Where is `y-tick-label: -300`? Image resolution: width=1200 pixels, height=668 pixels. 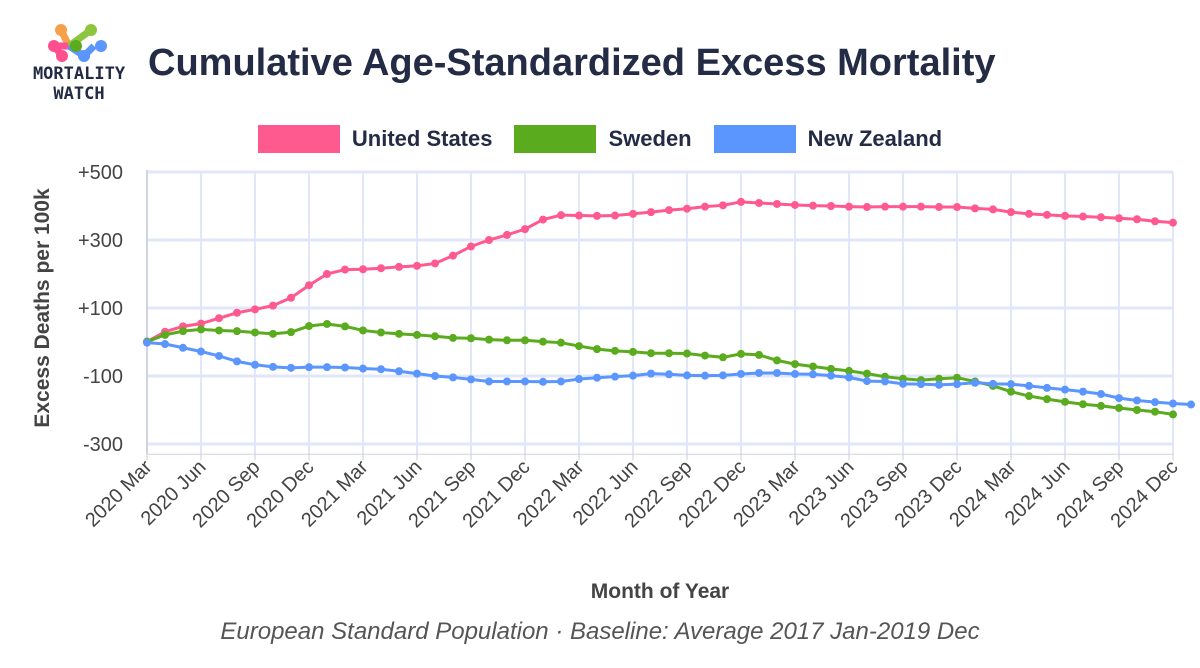
y-tick-label: -300 is located at coordinates (103, 445).